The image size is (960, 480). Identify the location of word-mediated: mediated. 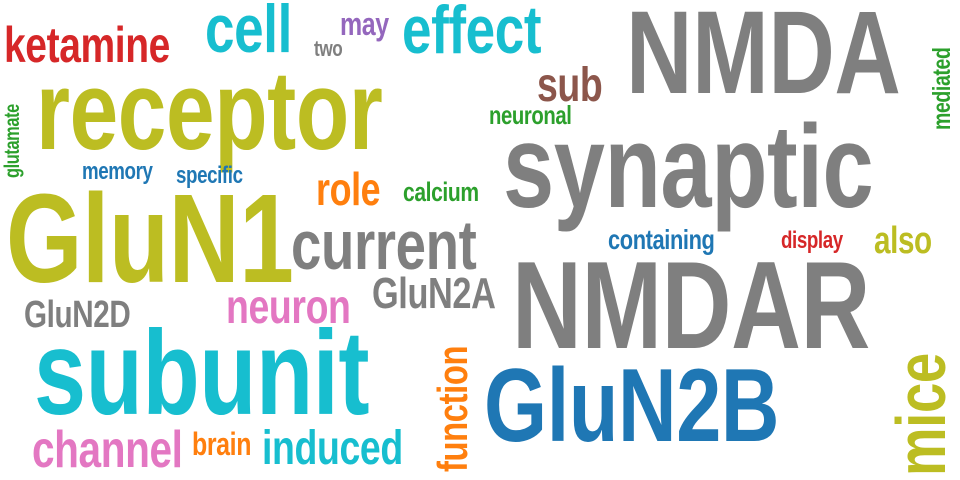
(942, 88).